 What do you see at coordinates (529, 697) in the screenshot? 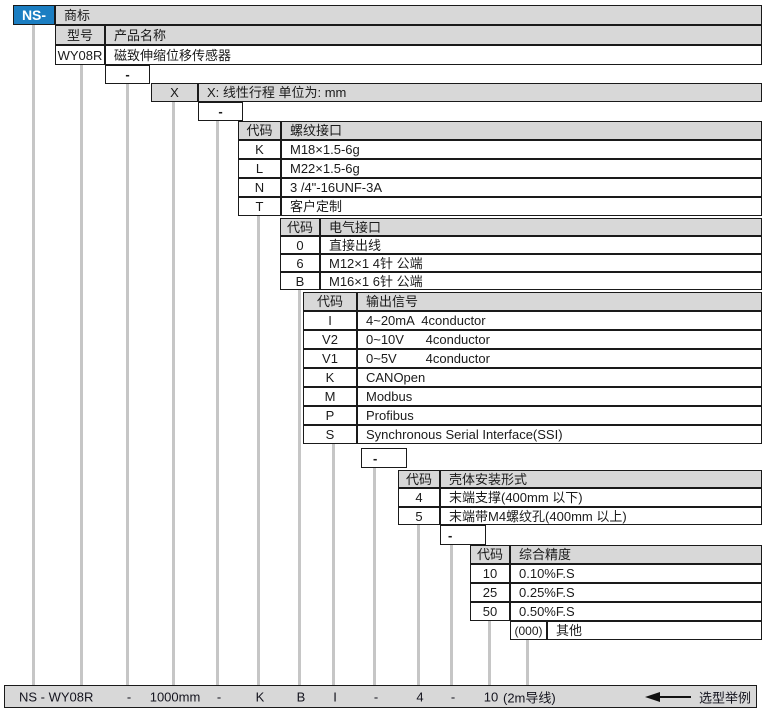
I see `example-segment: (2m导线)` at bounding box center [529, 697].